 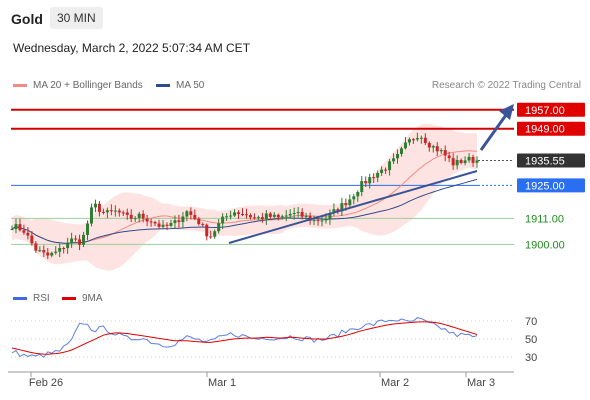 I want to click on instrument-title: Gold, so click(x=27, y=19).